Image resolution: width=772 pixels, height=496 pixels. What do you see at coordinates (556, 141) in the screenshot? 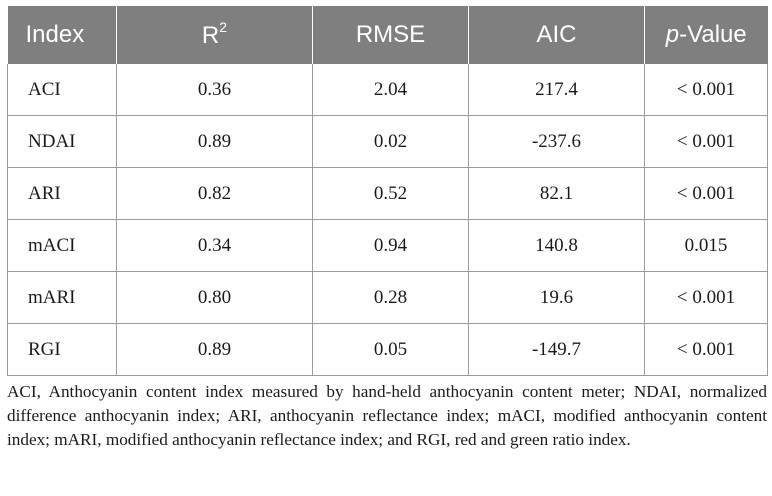
I see `cell-aic: -237.6` at bounding box center [556, 141].